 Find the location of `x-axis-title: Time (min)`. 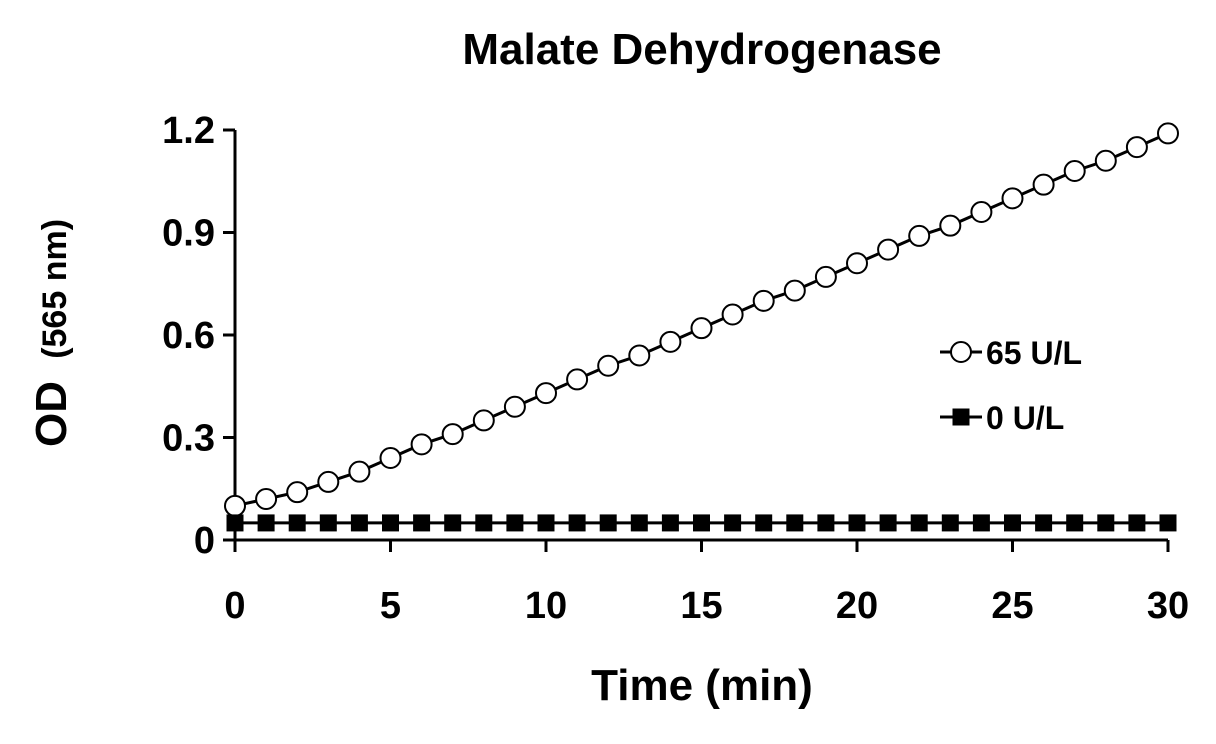

x-axis-title: Time (min) is located at coordinates (702, 685).